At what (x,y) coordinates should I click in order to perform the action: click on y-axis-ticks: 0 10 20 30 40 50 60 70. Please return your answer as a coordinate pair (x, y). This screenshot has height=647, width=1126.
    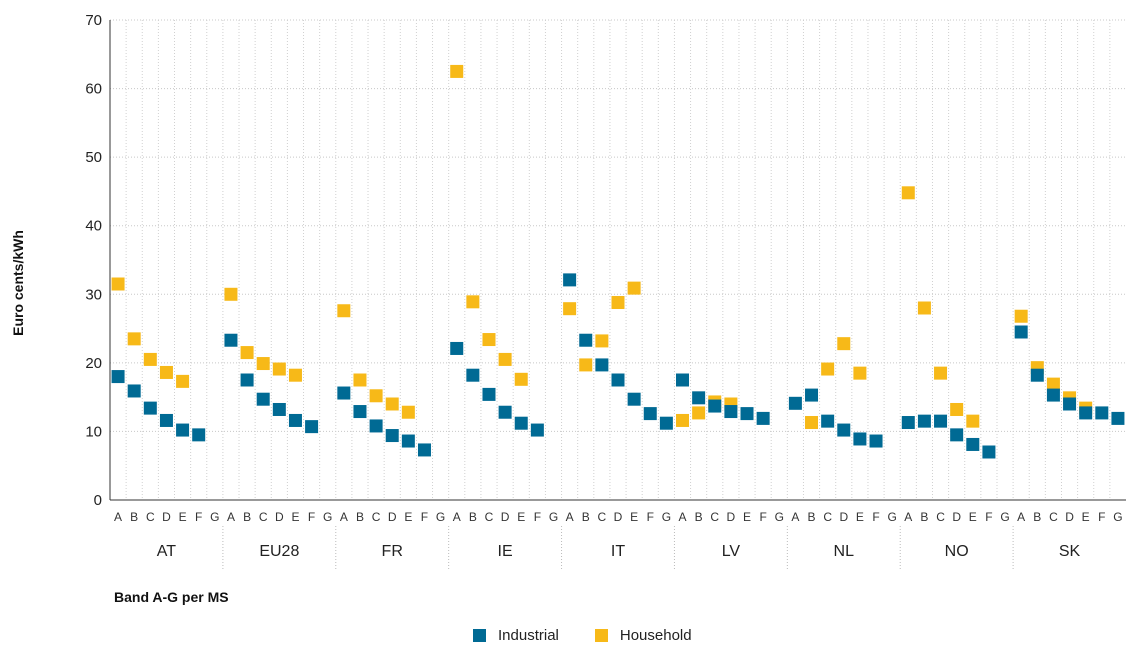
    Looking at the image, I should click on (93, 260).